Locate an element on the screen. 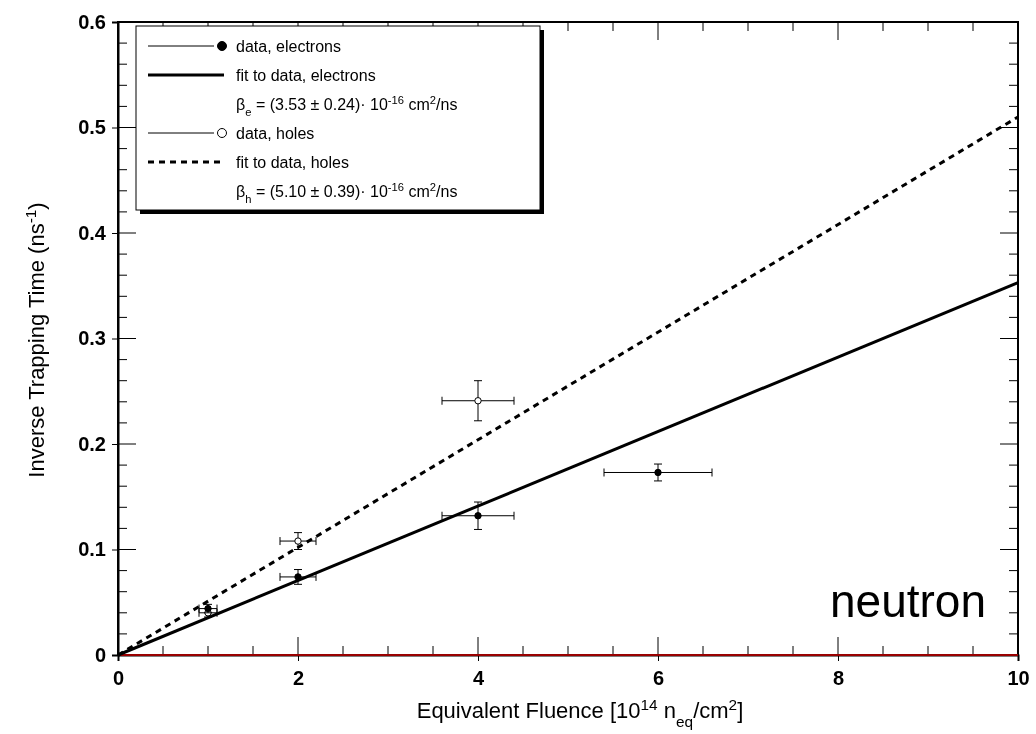  x-tick-label: 2 is located at coordinates (298, 678).